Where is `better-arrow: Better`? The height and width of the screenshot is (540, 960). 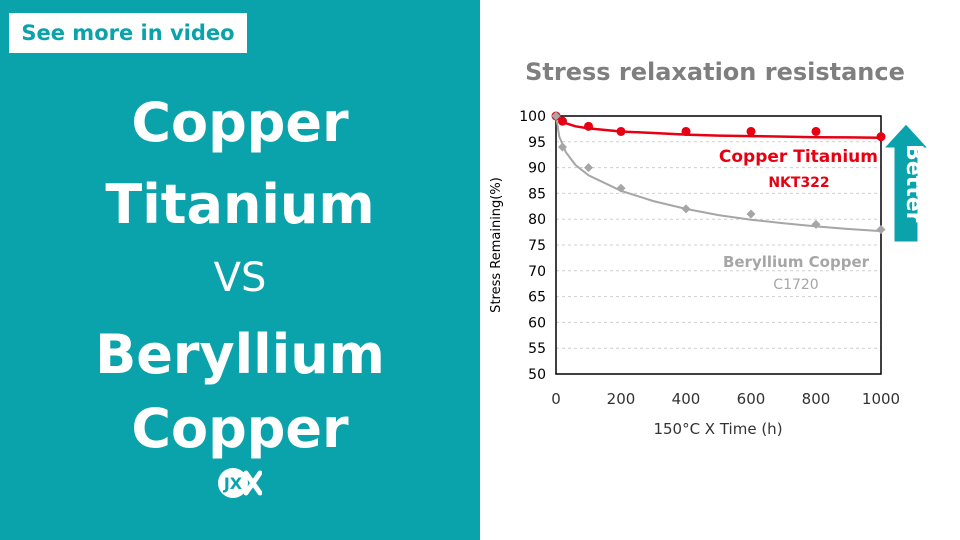 better-arrow: Better is located at coordinates (906, 183).